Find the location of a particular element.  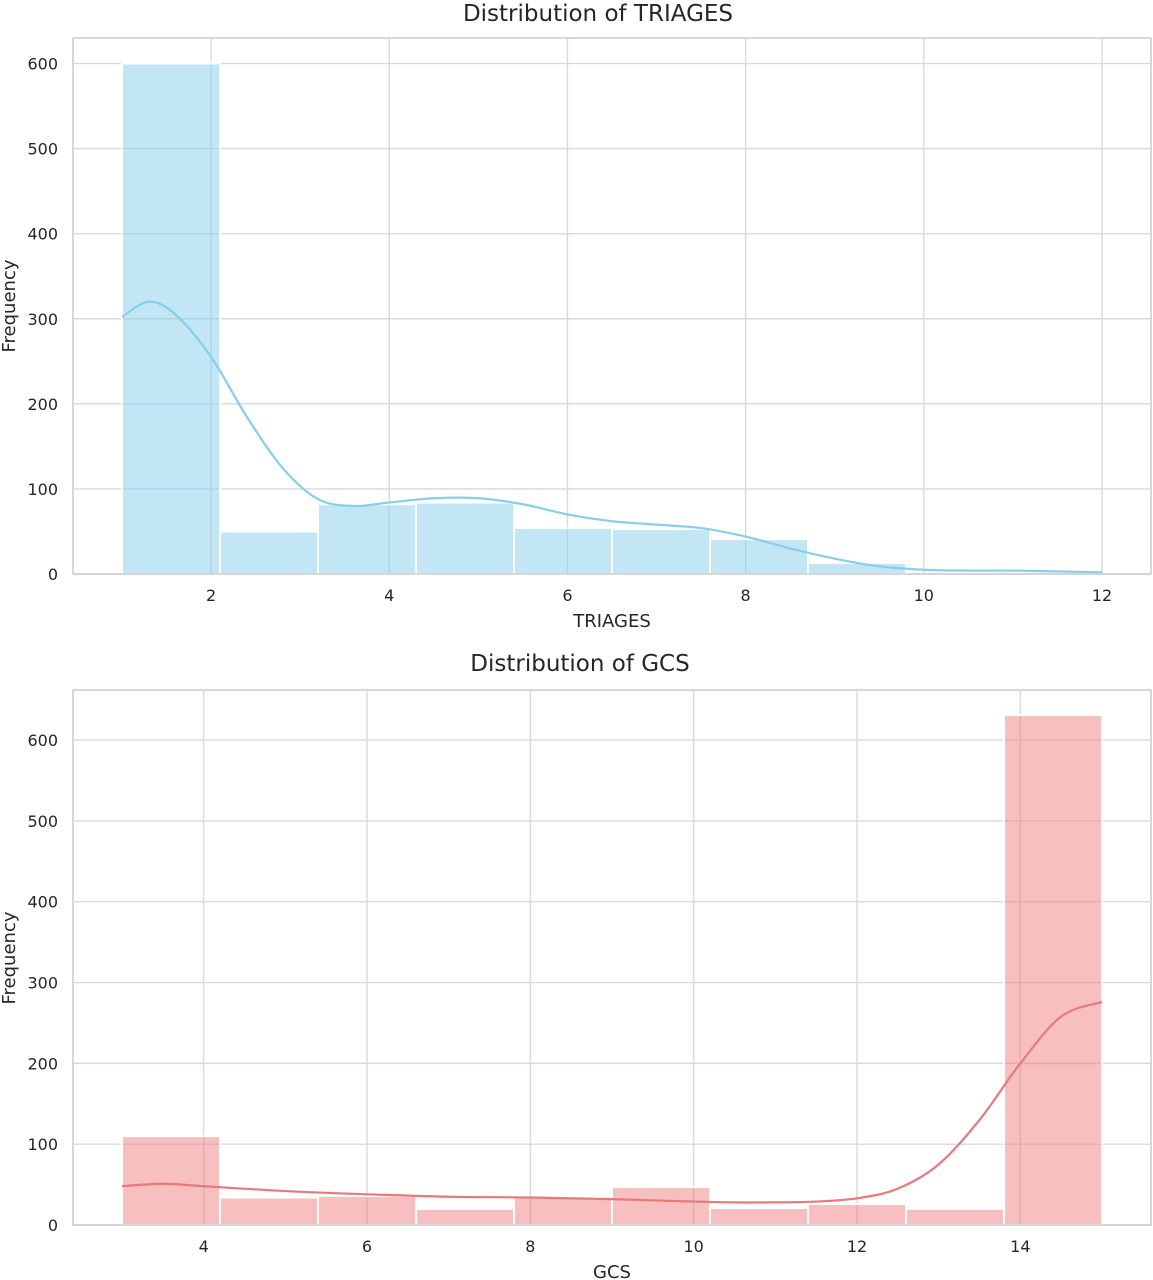

x-axis-label: GCS is located at coordinates (612, 1271).